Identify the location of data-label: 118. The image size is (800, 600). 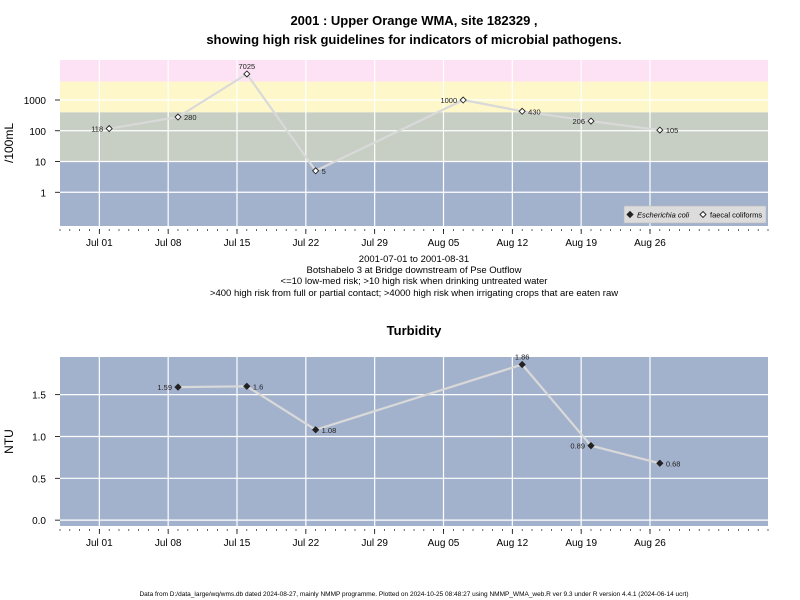
(97, 129).